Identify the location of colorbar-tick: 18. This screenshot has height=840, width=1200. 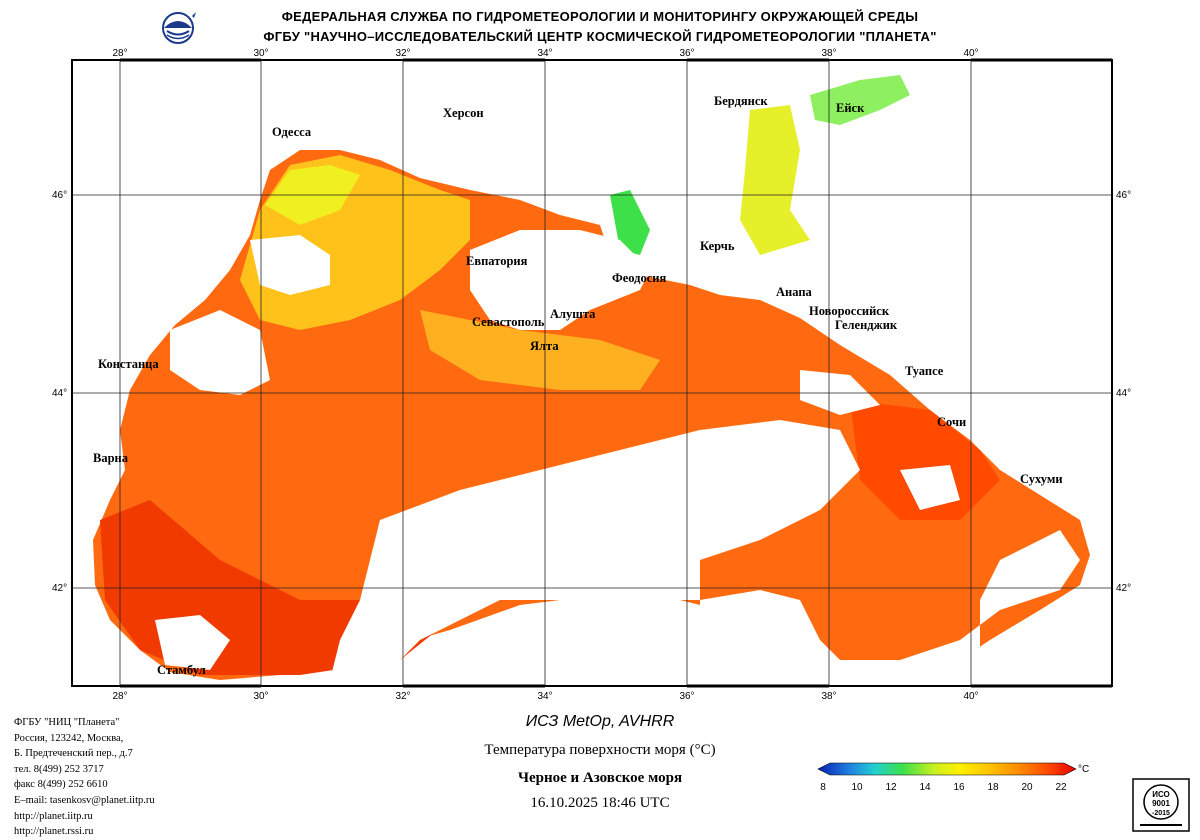
(993, 787).